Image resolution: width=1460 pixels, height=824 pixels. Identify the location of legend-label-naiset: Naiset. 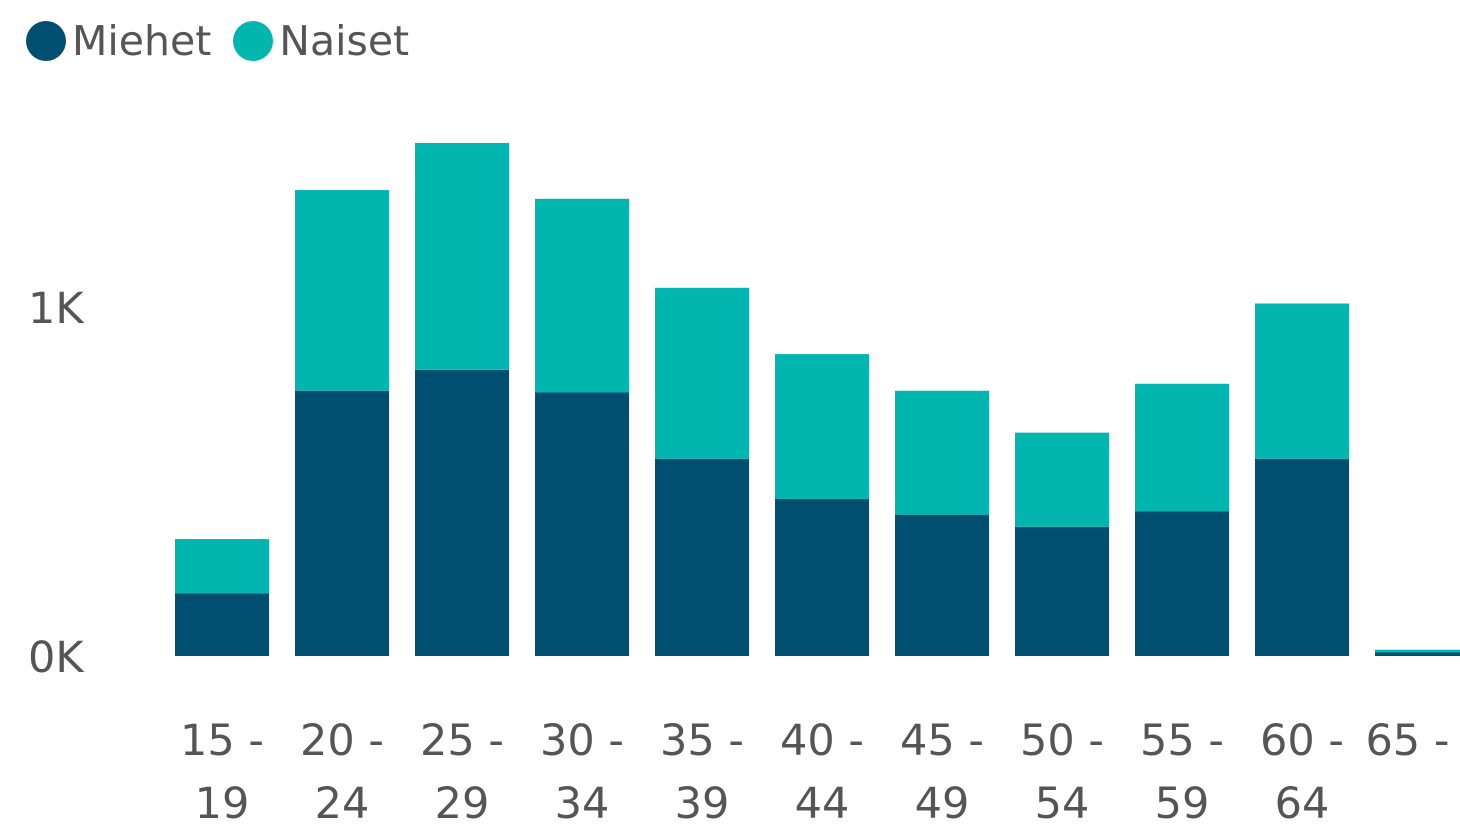
(344, 41).